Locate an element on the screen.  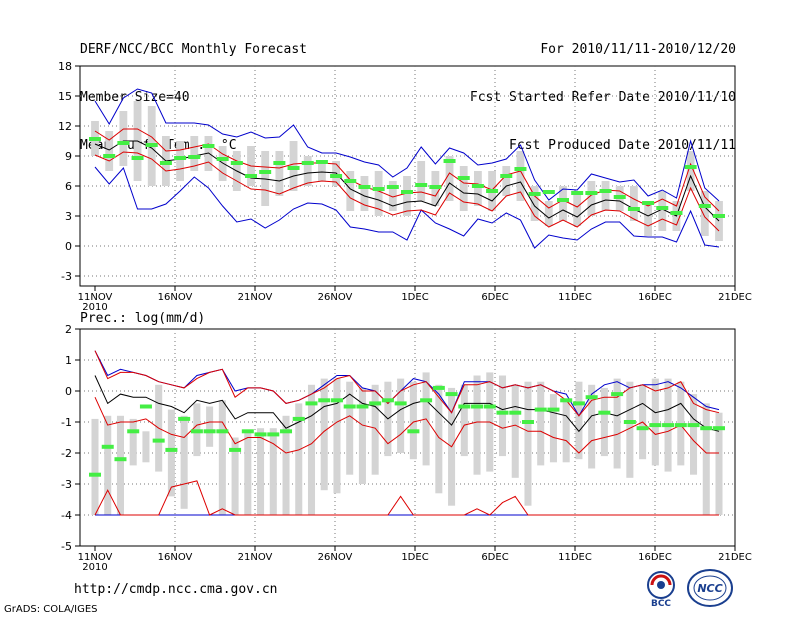
prec-xtick-label: 11DEC is located at coordinates (575, 557).